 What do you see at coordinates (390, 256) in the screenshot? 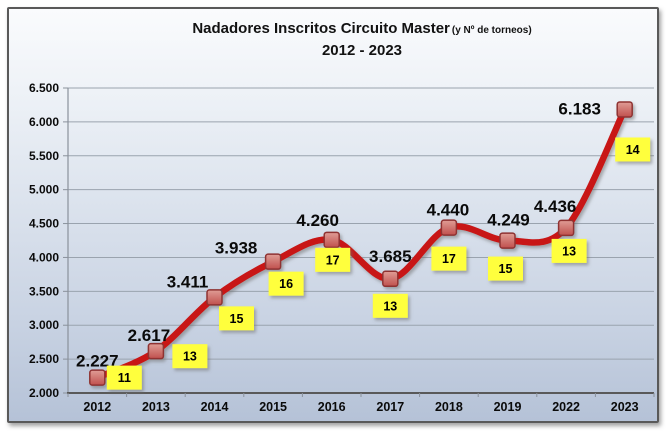
I see `value-label: 3.685` at bounding box center [390, 256].